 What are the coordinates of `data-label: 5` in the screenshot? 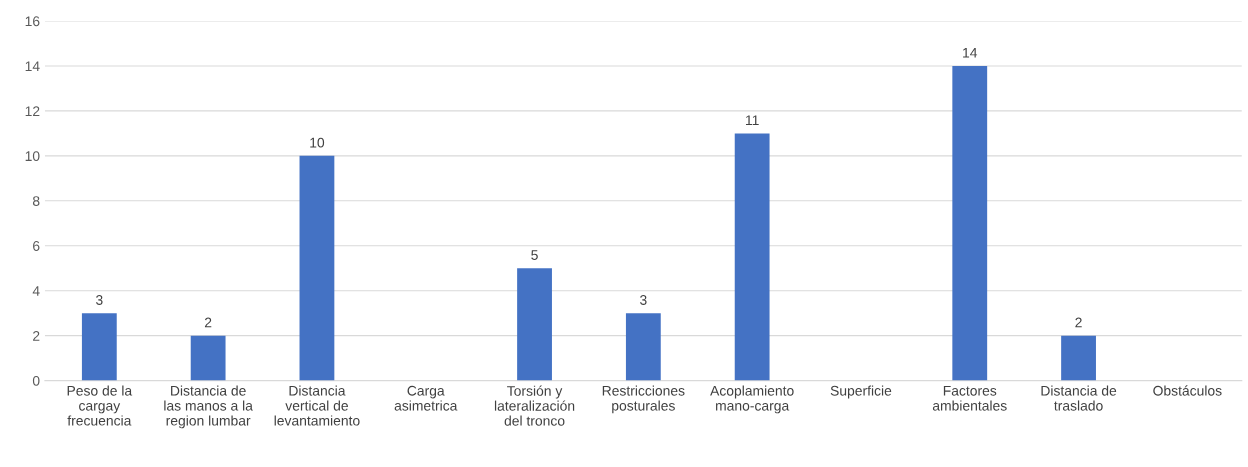 It's located at (534, 255).